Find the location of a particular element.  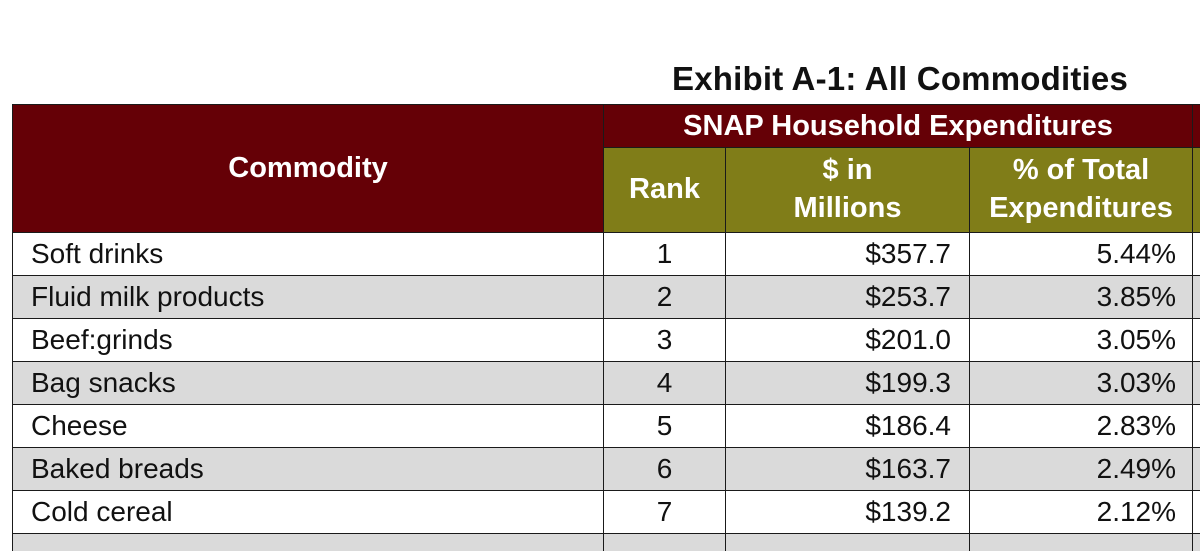

table-row: Cold cereal 7 $139.2 2.12% is located at coordinates (606, 512).